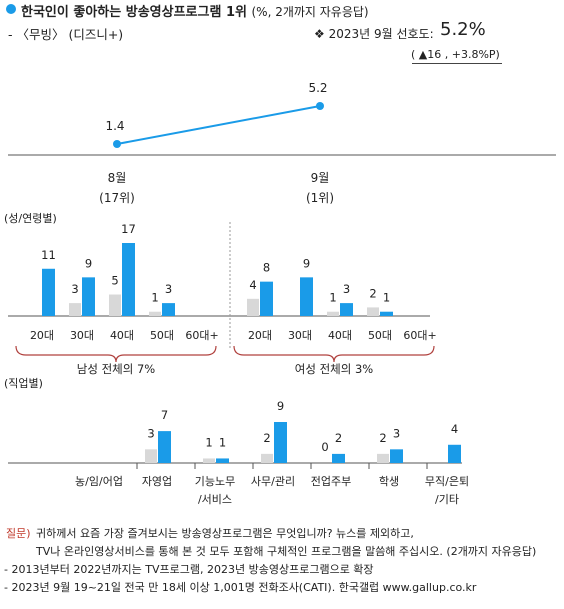 The width and height of the screenshot is (564, 609). Describe the element at coordinates (317, 88) in the screenshot. I see `trend-value-label: 5.2` at that location.